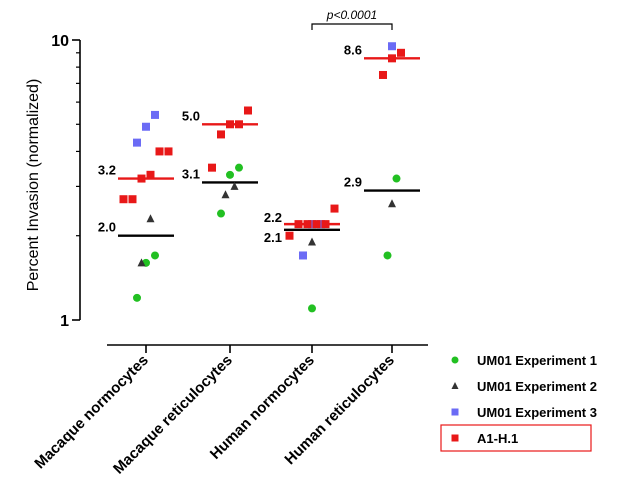  I want to click on median-value-label: 2.0, so click(107, 227).